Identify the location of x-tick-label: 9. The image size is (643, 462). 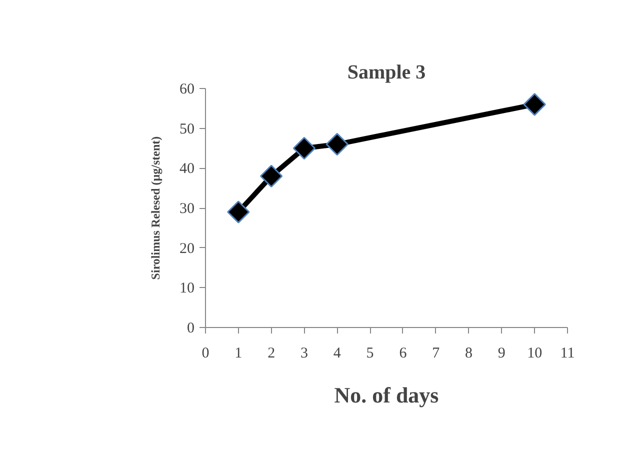
(502, 354).